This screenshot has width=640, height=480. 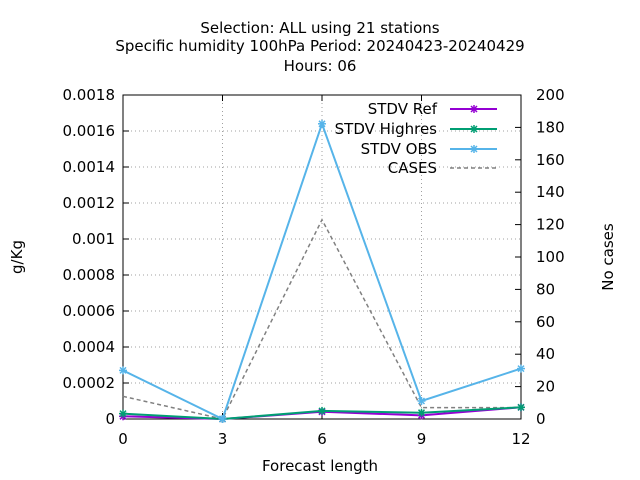 I want to click on x-tick-label: 0, so click(x=123, y=439).